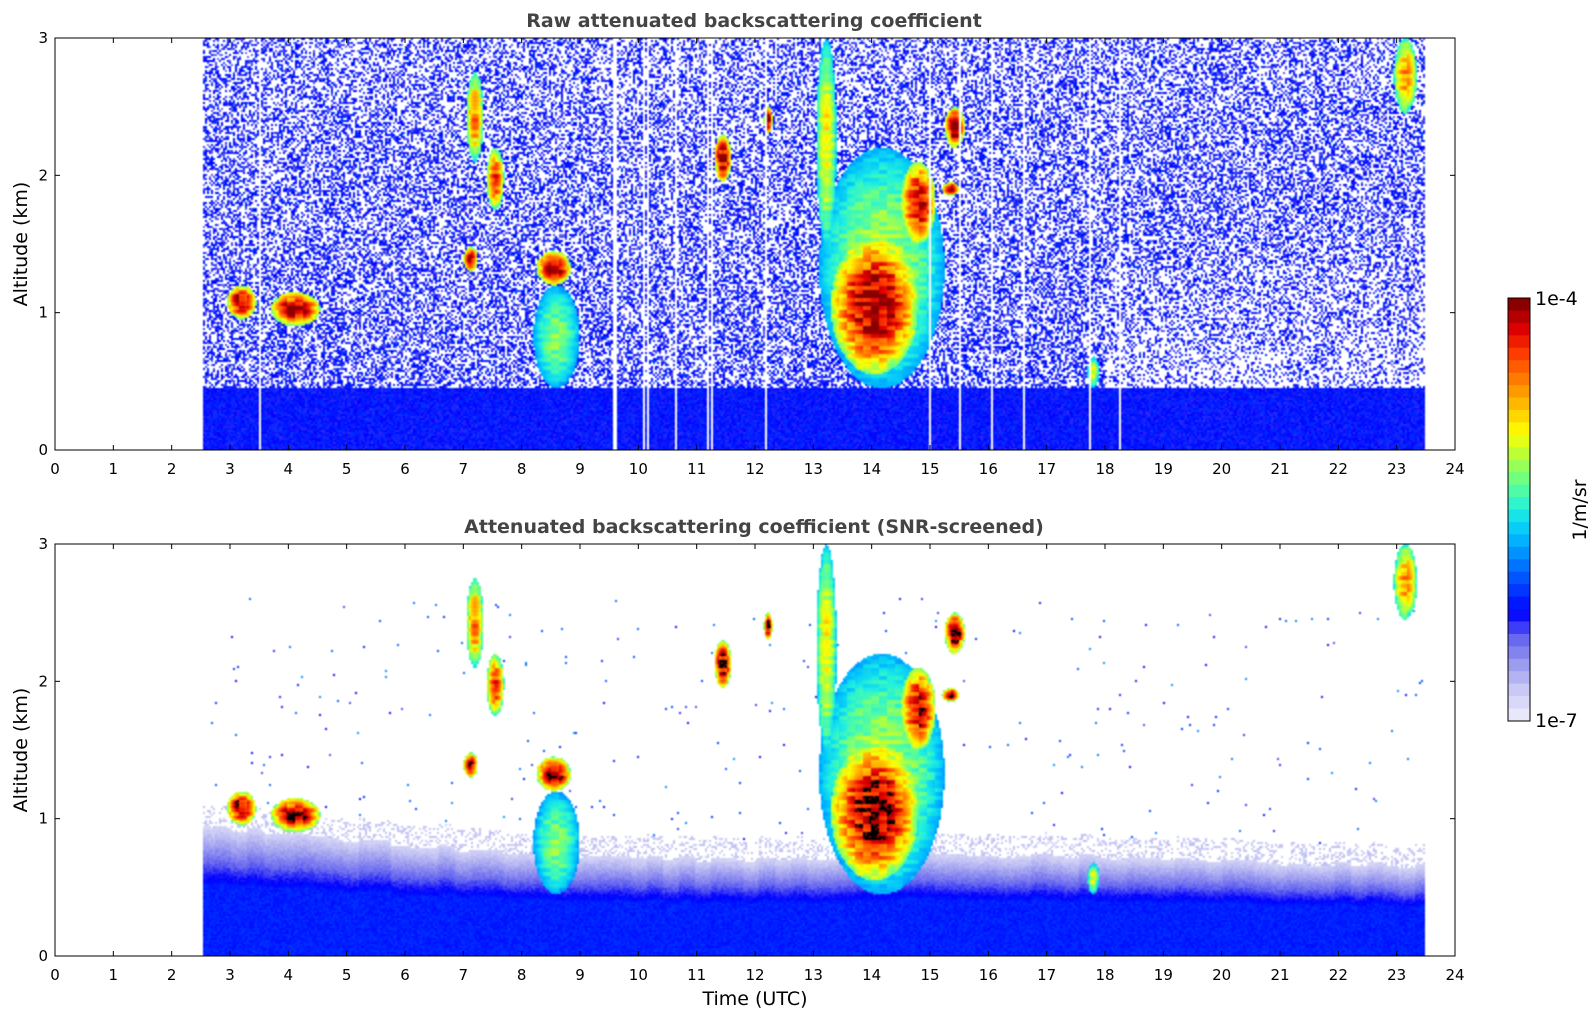 Image resolution: width=1595 pixels, height=1020 pixels. What do you see at coordinates (405, 975) in the screenshot?
I see `x-tick-label: 6` at bounding box center [405, 975].